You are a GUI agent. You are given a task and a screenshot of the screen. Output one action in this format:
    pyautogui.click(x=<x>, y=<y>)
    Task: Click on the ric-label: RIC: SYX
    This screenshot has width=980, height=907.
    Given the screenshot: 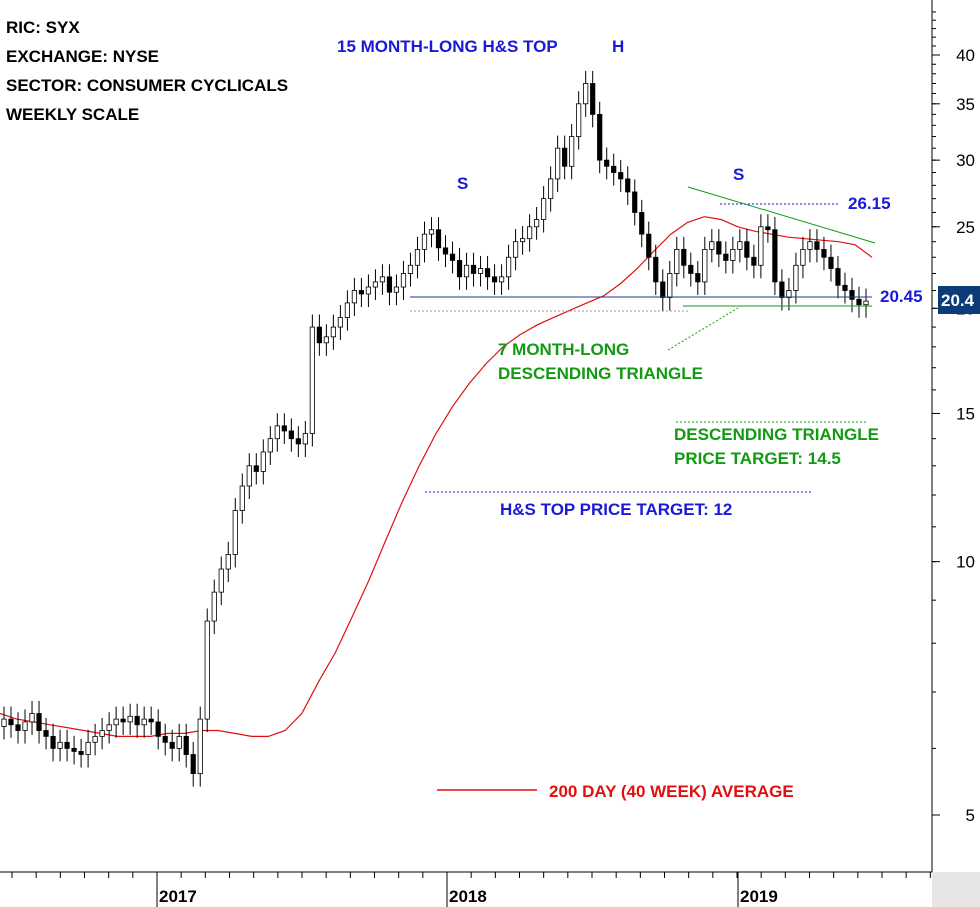 What is the action you would take?
    pyautogui.click(x=43, y=27)
    